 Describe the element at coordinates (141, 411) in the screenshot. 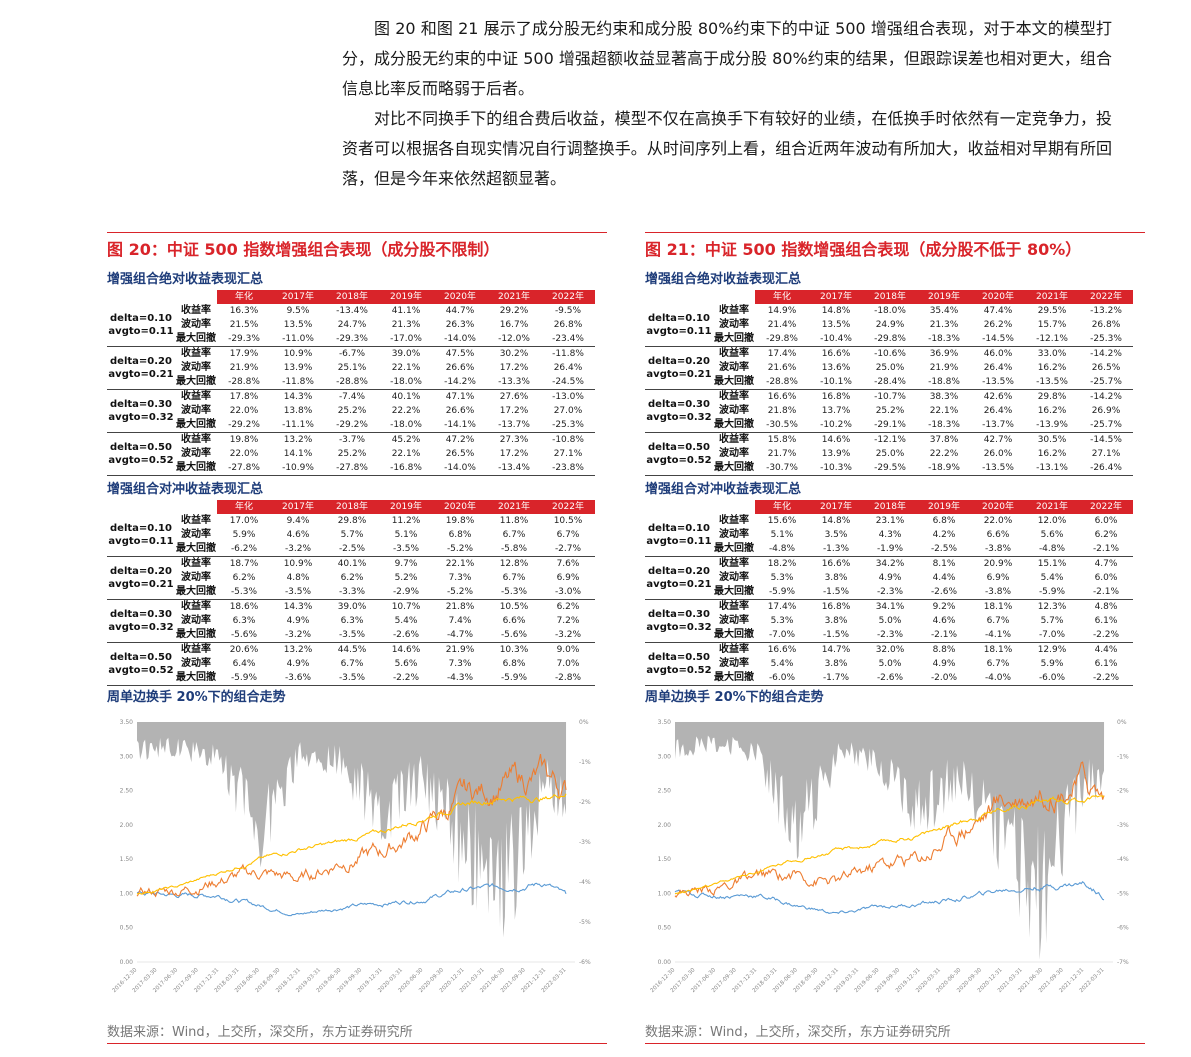

I see `group-label: delta=0.30 avgto=0.32` at that location.